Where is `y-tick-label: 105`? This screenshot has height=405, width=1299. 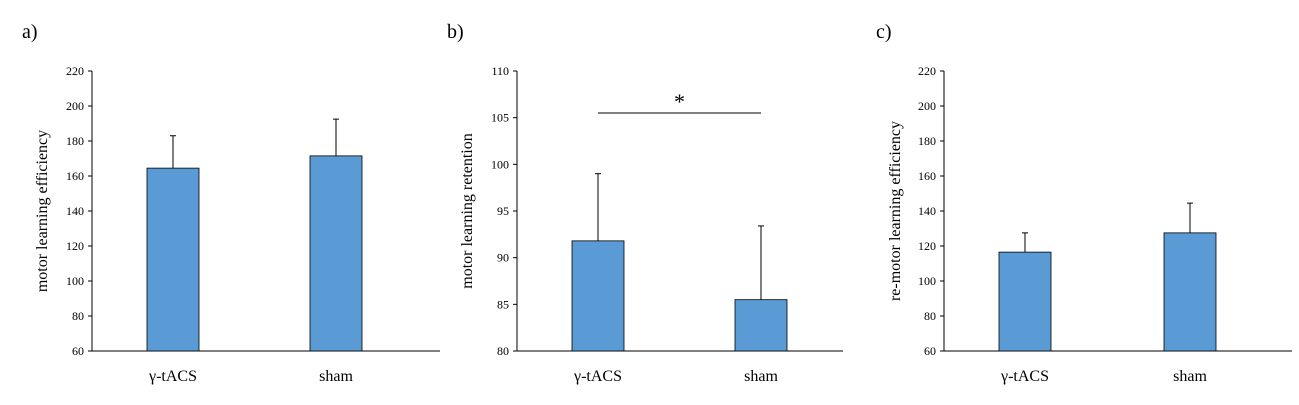
y-tick-label: 105 is located at coordinates (500, 118).